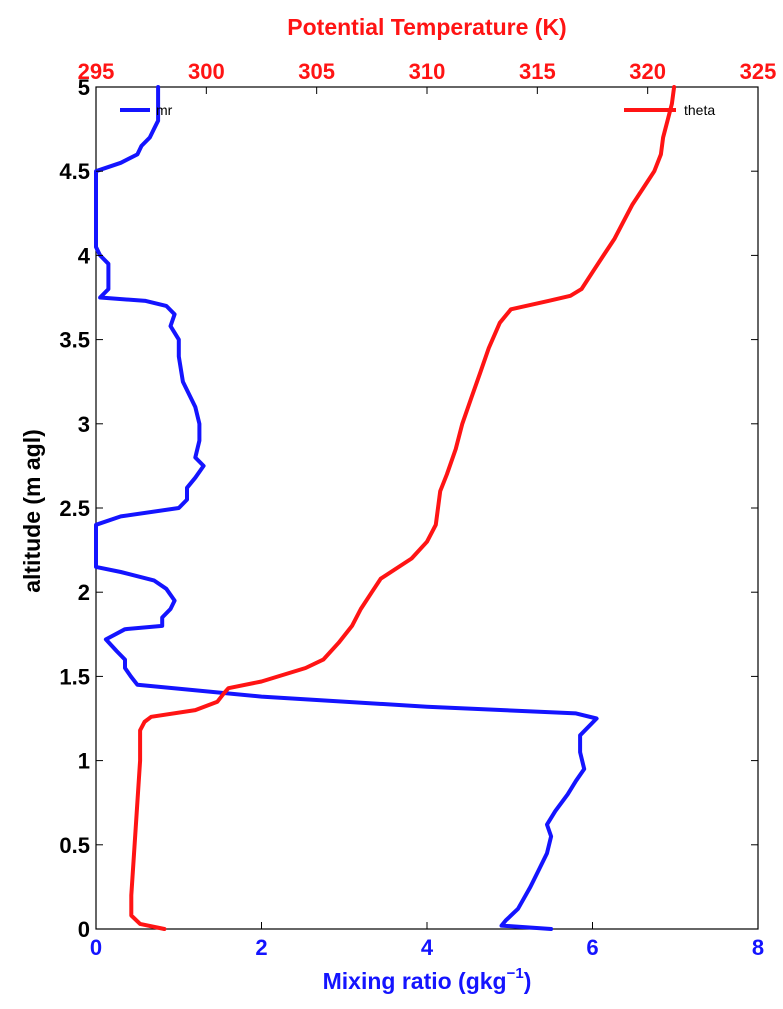 The width and height of the screenshot is (783, 1009). Describe the element at coordinates (84, 424) in the screenshot. I see `y-tick-label: 3` at that location.